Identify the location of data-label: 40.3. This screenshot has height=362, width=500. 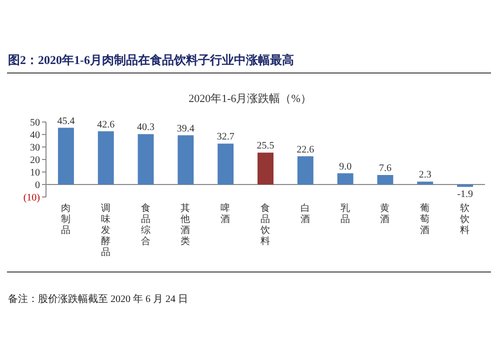
(146, 128).